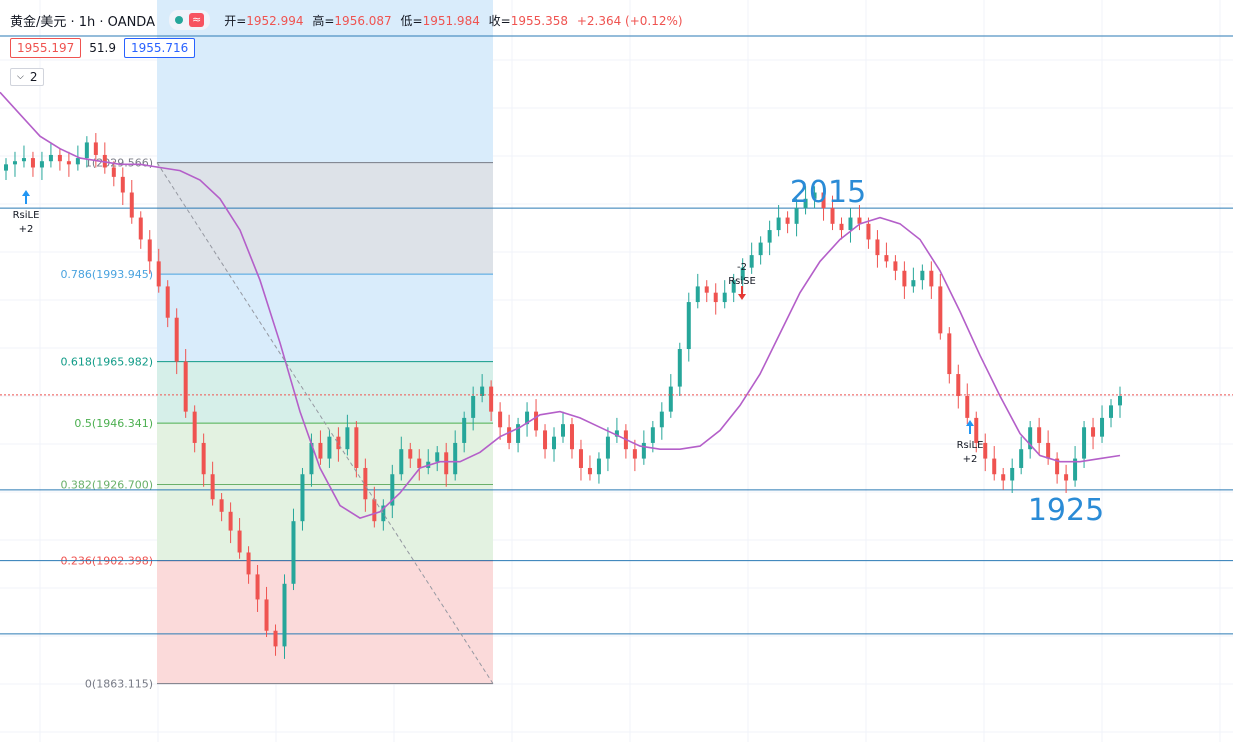 The height and width of the screenshot is (742, 1233). I want to click on wave-icon: ≈, so click(196, 20).